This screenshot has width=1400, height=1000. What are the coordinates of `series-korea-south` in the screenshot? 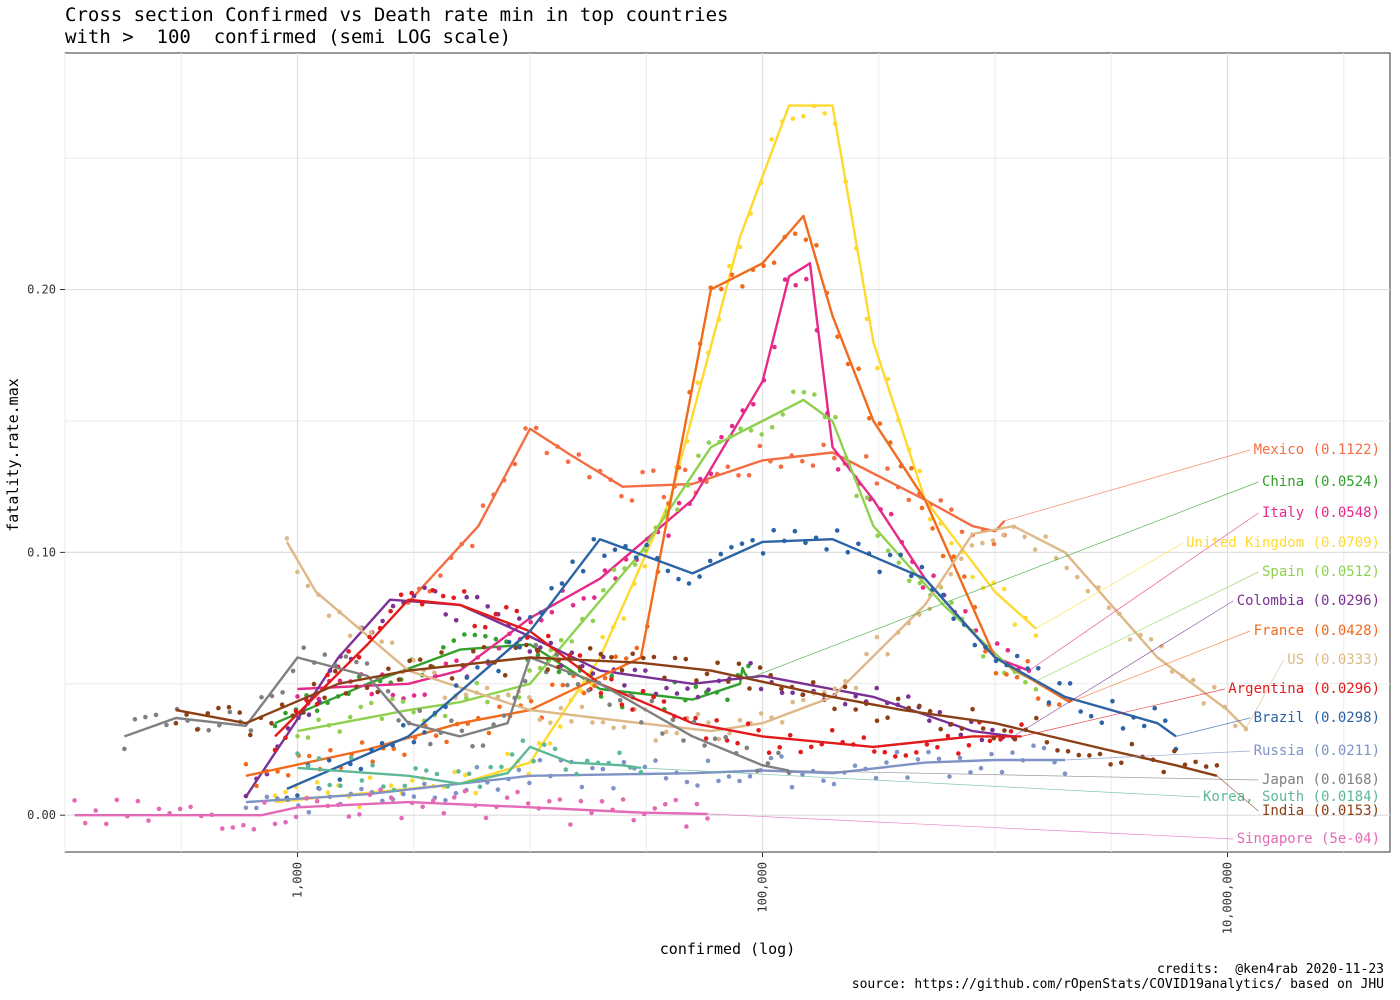 It's located at (469, 765).